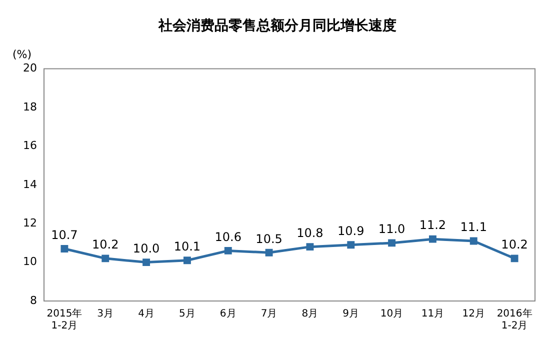 Image resolution: width=553 pixels, height=337 pixels. What do you see at coordinates (22, 55) in the screenshot?
I see `y-axis-title: (%)` at bounding box center [22, 55].